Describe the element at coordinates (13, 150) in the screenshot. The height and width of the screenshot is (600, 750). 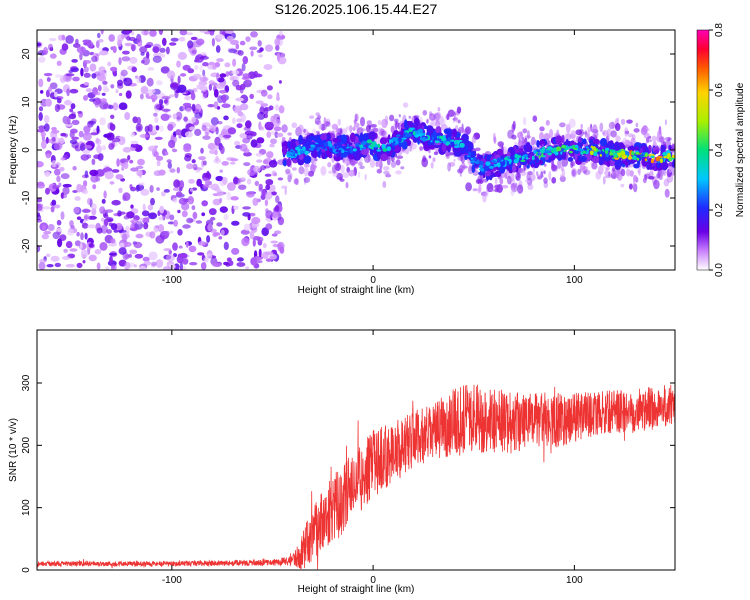
I see `spectrogram-y-axis-label: Frequency (Hz)` at that location.